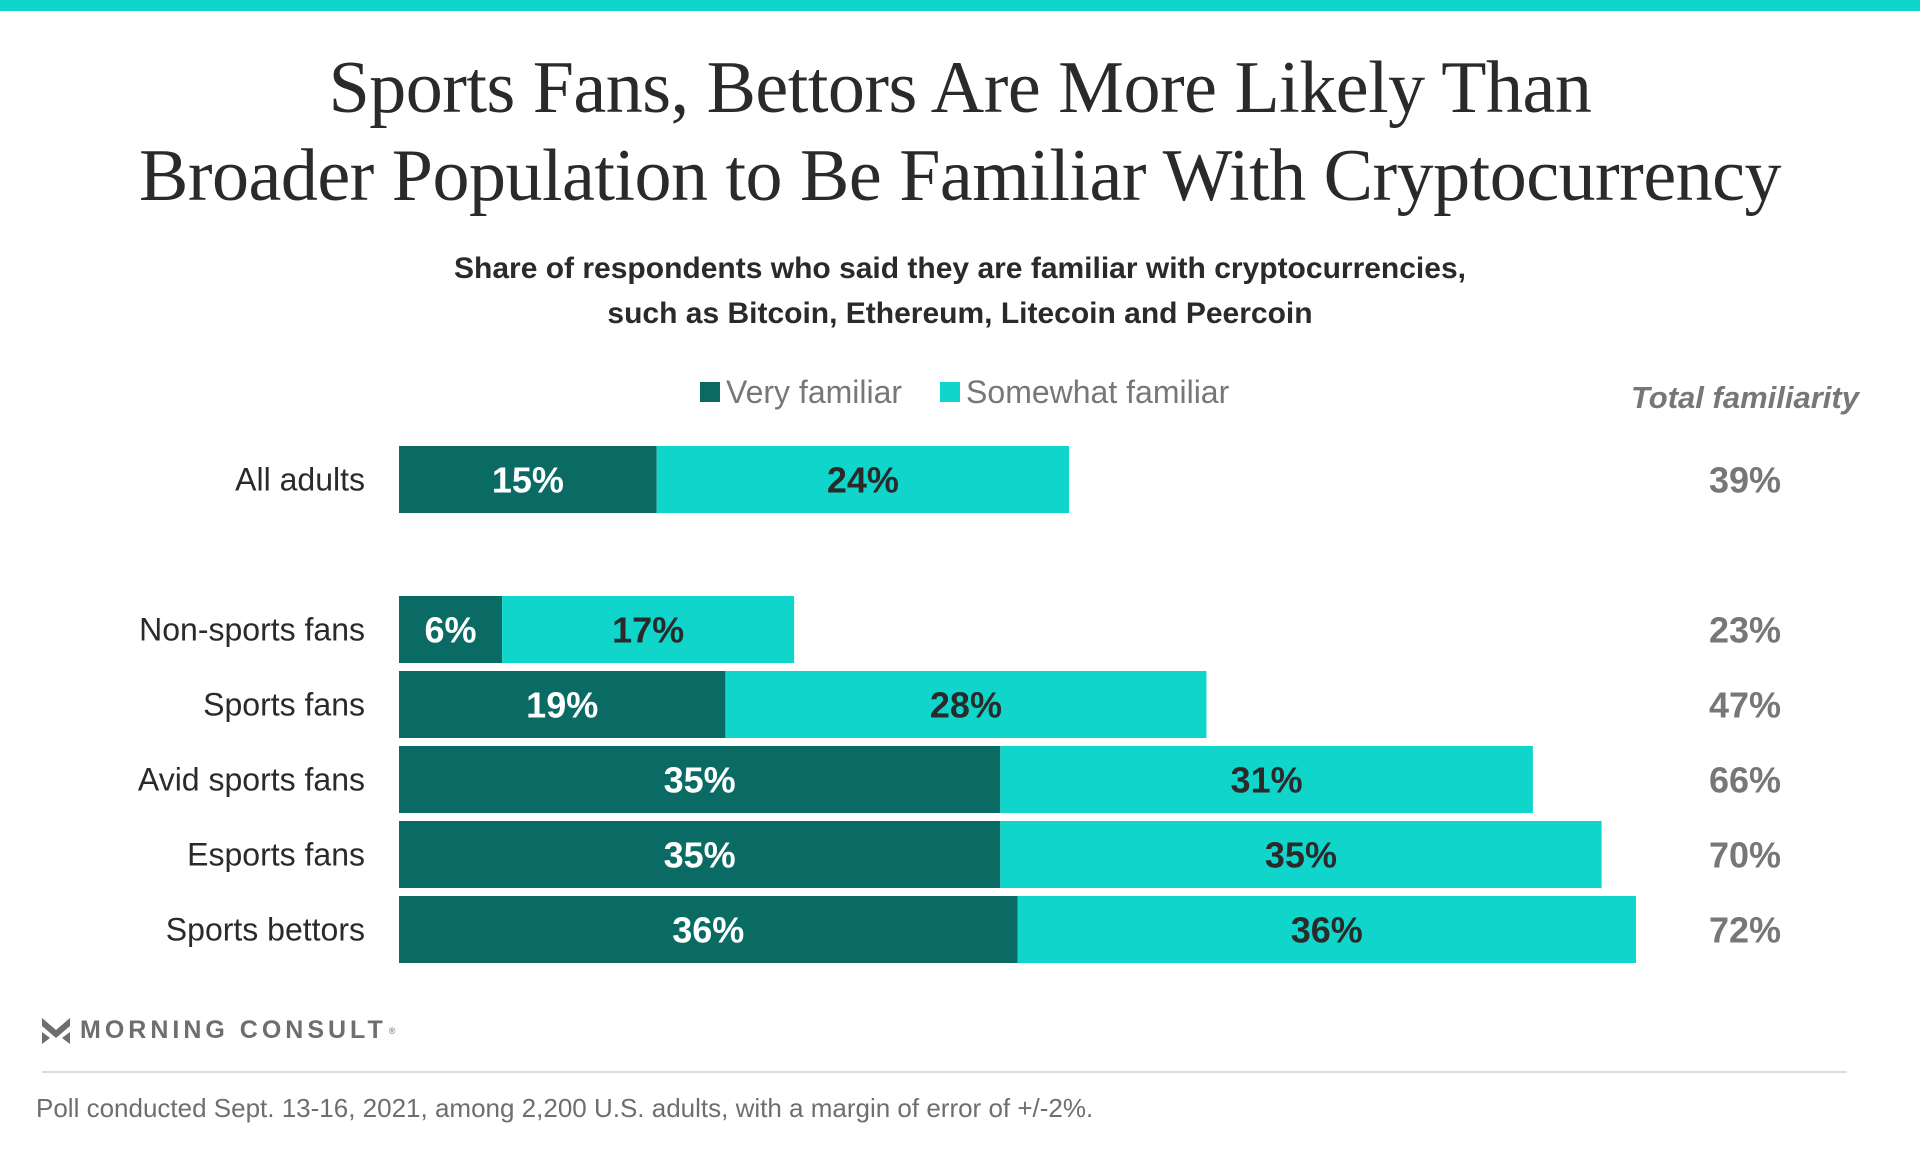  What do you see at coordinates (276, 855) in the screenshot?
I see `category-label-esports-fans: Esports fans` at bounding box center [276, 855].